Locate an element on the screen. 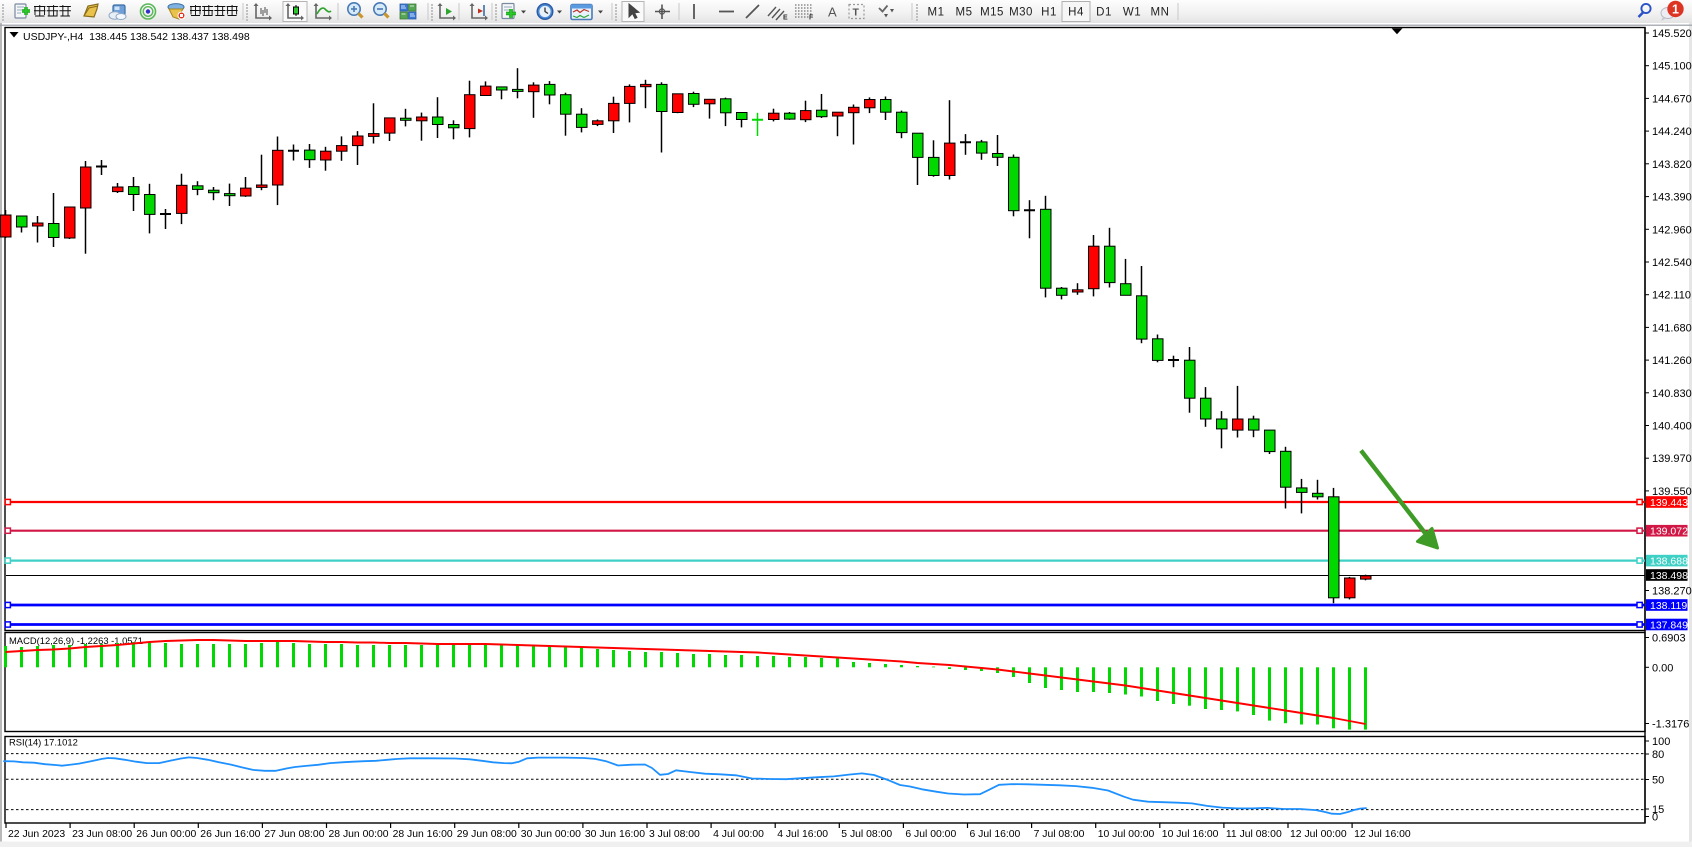 This screenshot has height=852, width=1692. svg-text: 26 Jun 00:00 is located at coordinates (166, 834).